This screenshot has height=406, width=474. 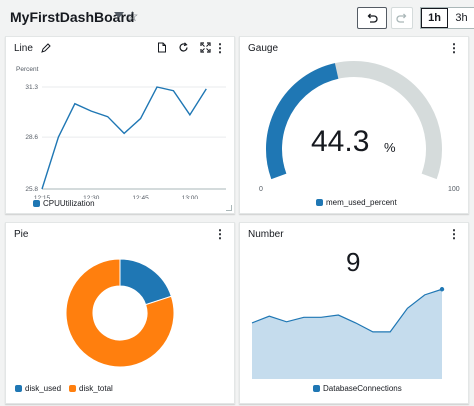 I want to click on pie-chart, so click(x=120, y=313).